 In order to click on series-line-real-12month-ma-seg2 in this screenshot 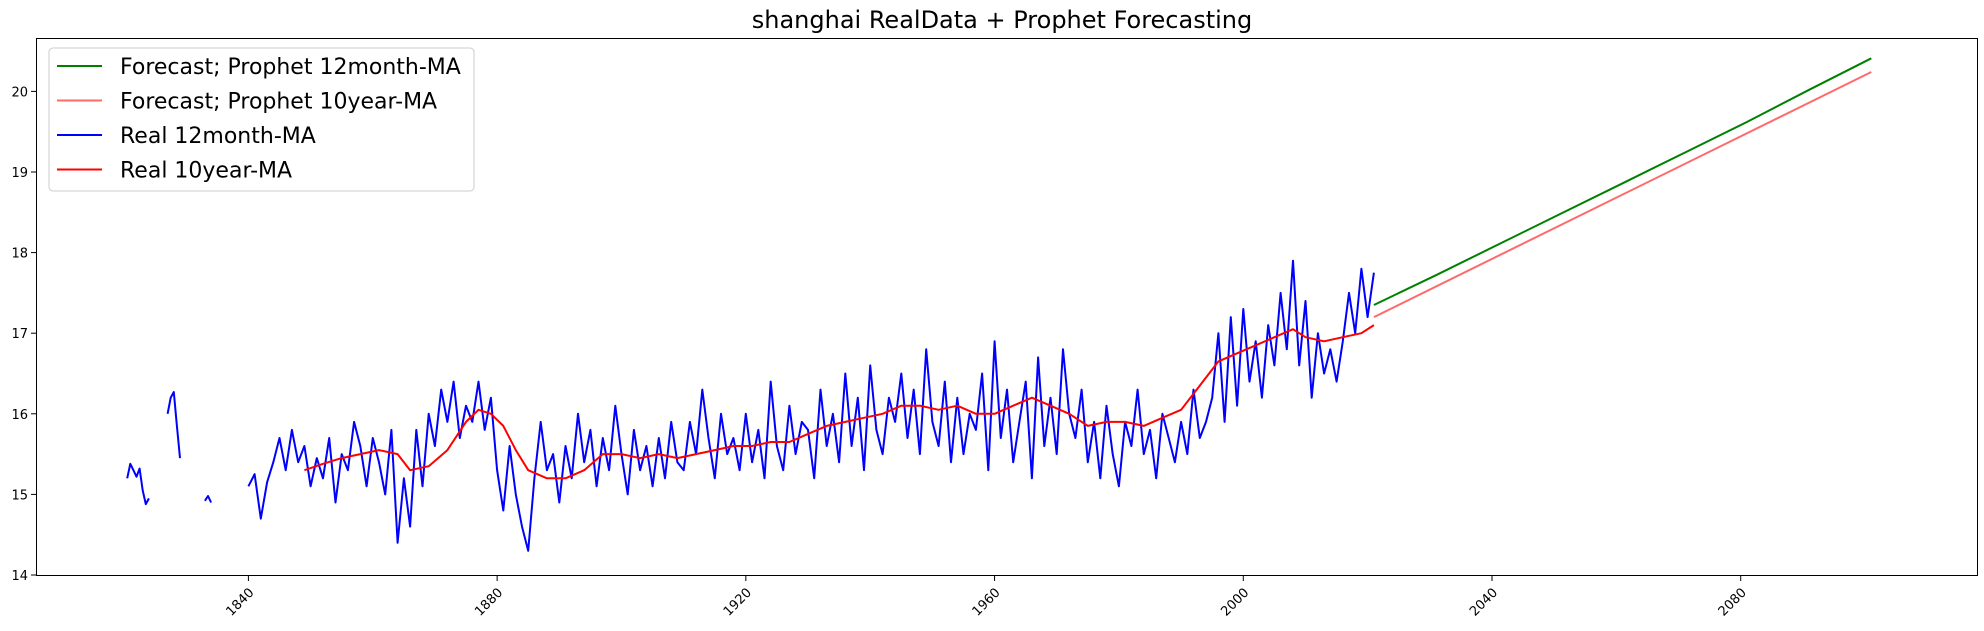, I will do `click(173, 425)`.